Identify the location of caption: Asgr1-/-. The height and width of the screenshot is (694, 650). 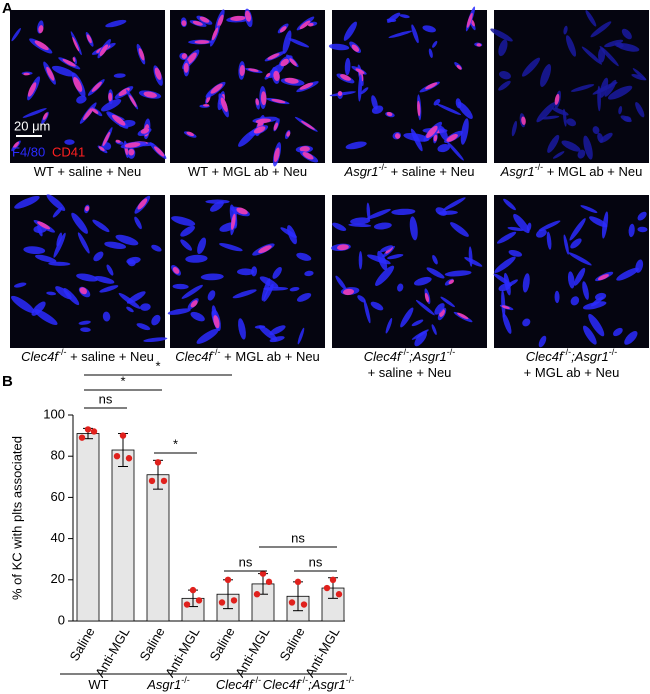
(167, 683).